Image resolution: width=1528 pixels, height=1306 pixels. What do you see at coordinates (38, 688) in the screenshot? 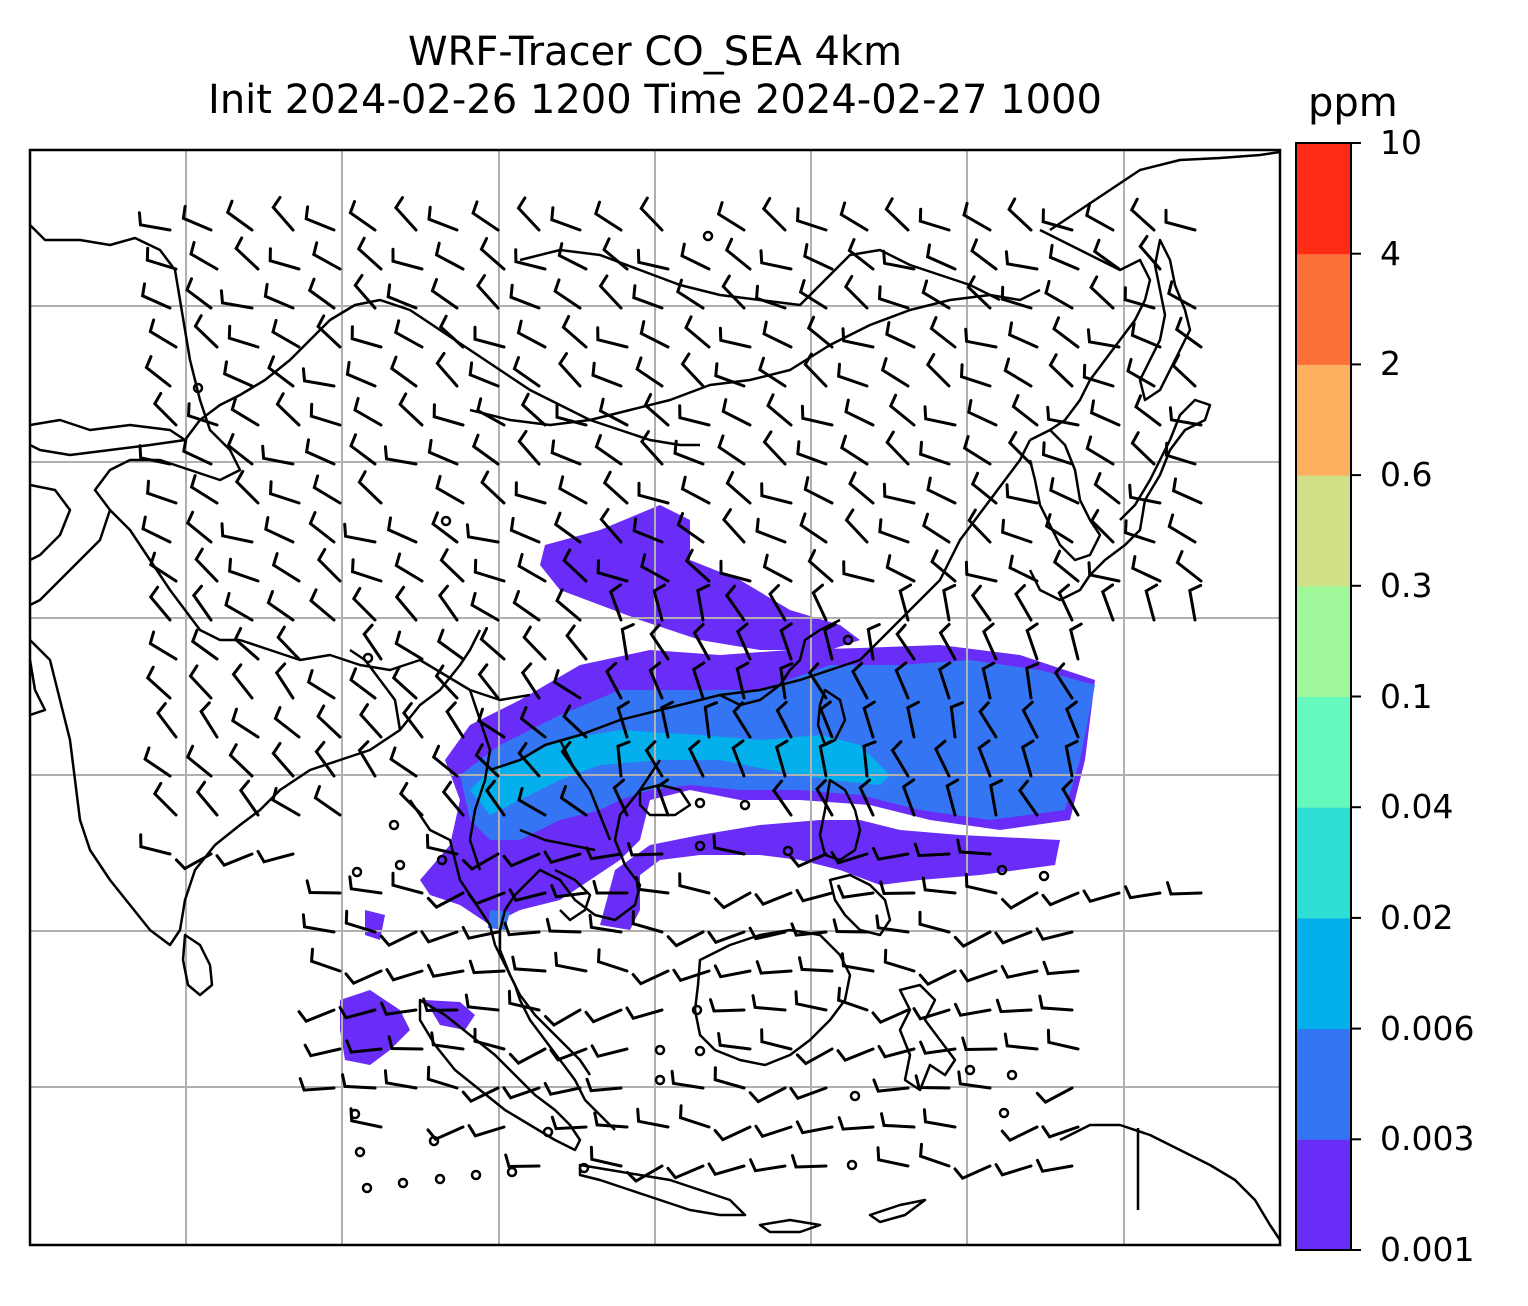
I see `coast-iran-oman` at bounding box center [38, 688].